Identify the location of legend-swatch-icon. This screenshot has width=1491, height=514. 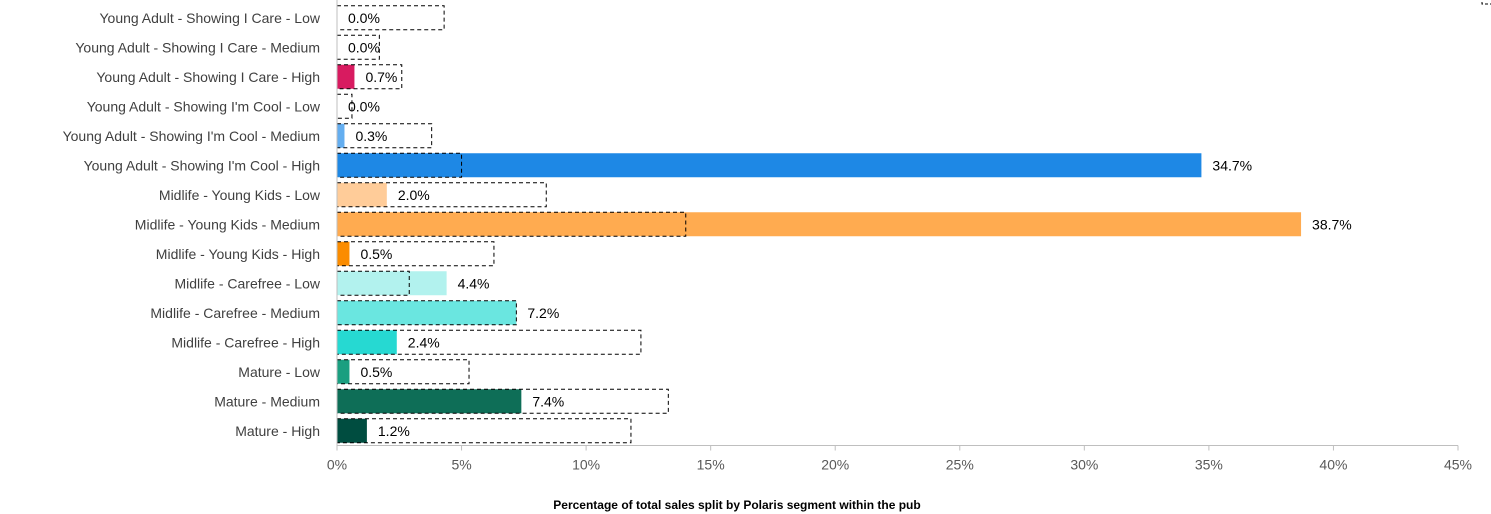
(1486, 2).